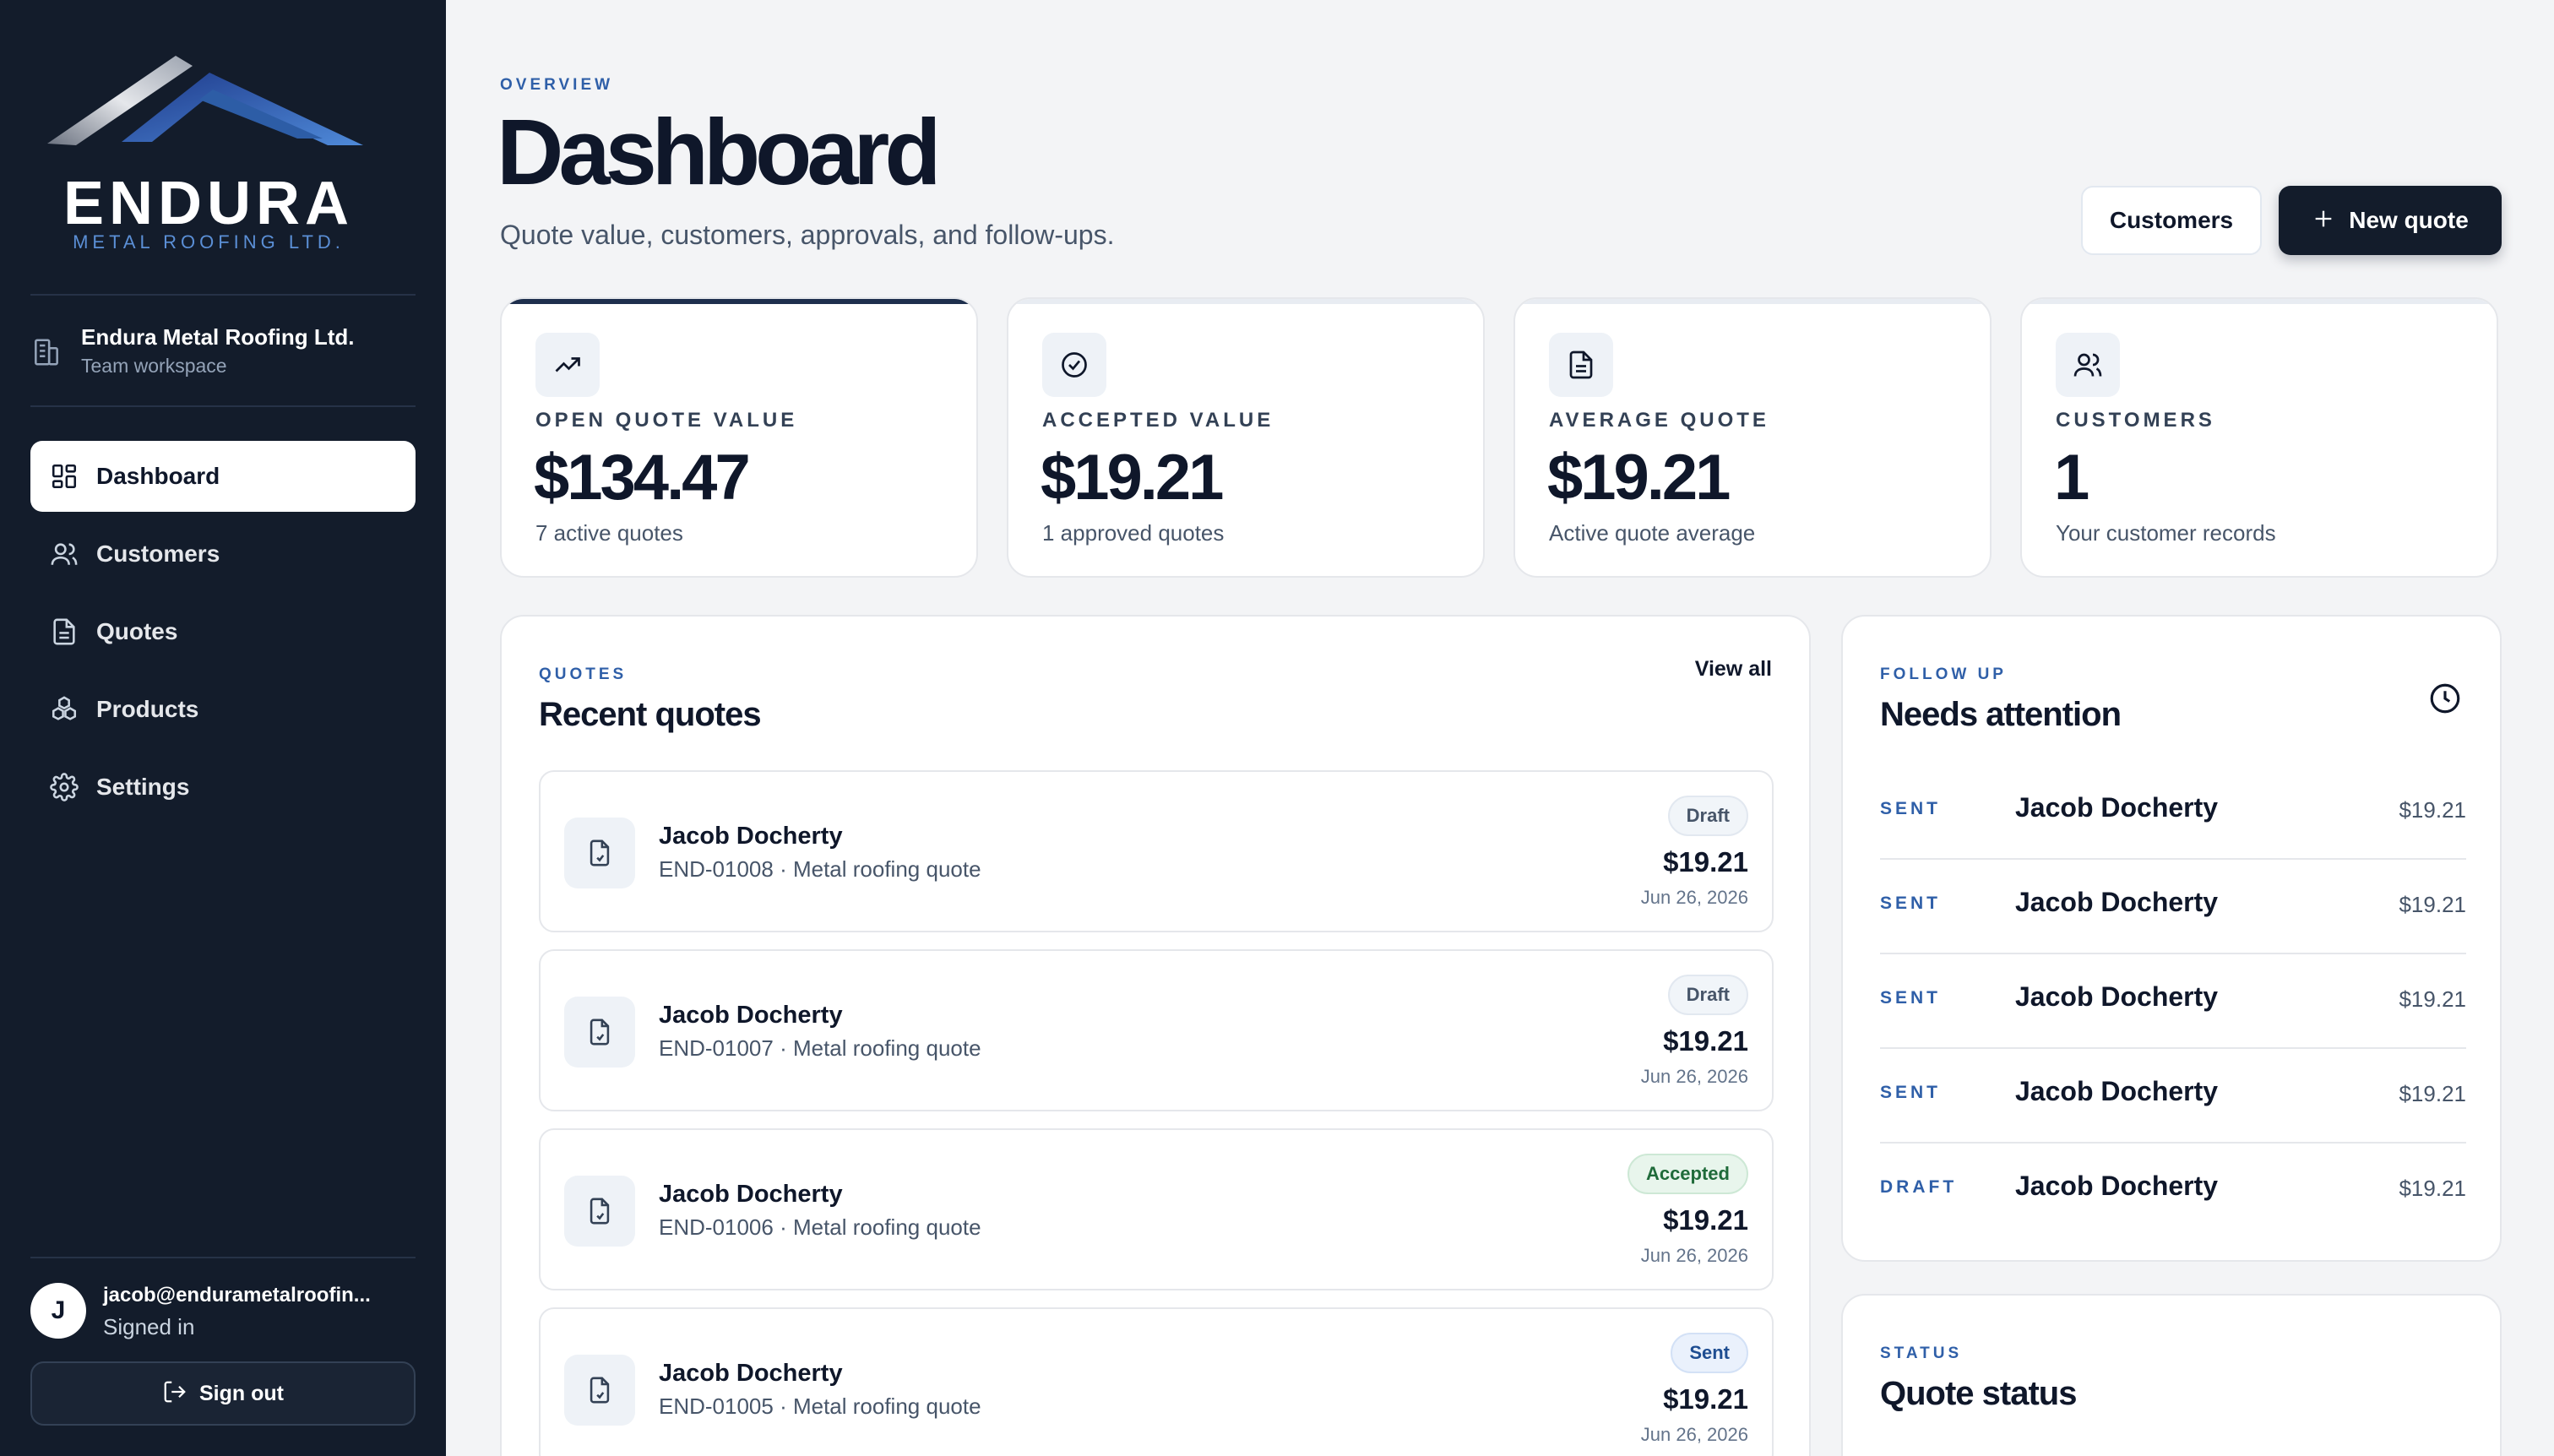  I want to click on stat-value: $134.47, so click(642, 477).